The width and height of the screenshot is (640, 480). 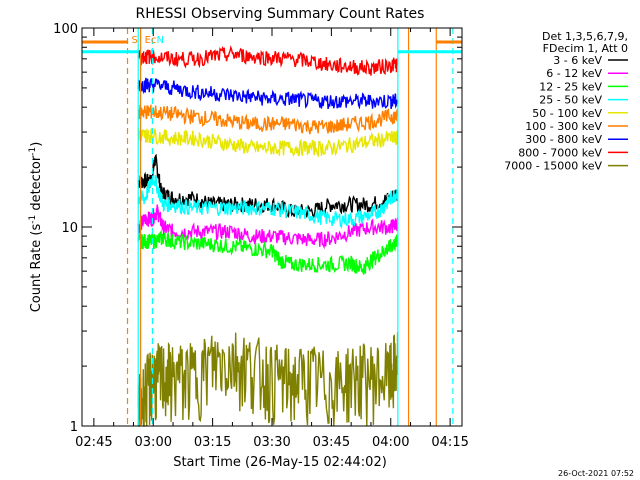 What do you see at coordinates (69, 228) in the screenshot?
I see `y-tick-label: 10` at bounding box center [69, 228].